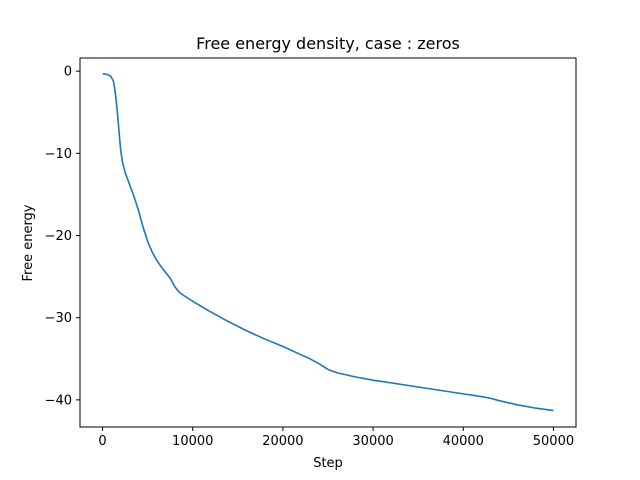 This screenshot has height=480, width=640. Describe the element at coordinates (328, 43) in the screenshot. I see `chart-title: Free energy density, case : zeros` at that location.